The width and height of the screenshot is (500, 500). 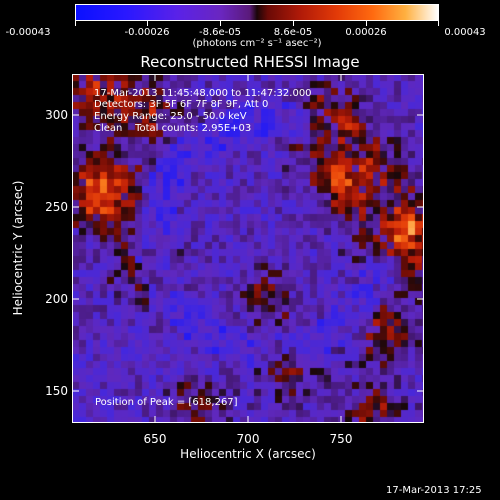 What do you see at coordinates (173, 128) in the screenshot?
I see `clean-counts-annotation: Clean Total counts: 2.95E+03` at bounding box center [173, 128].